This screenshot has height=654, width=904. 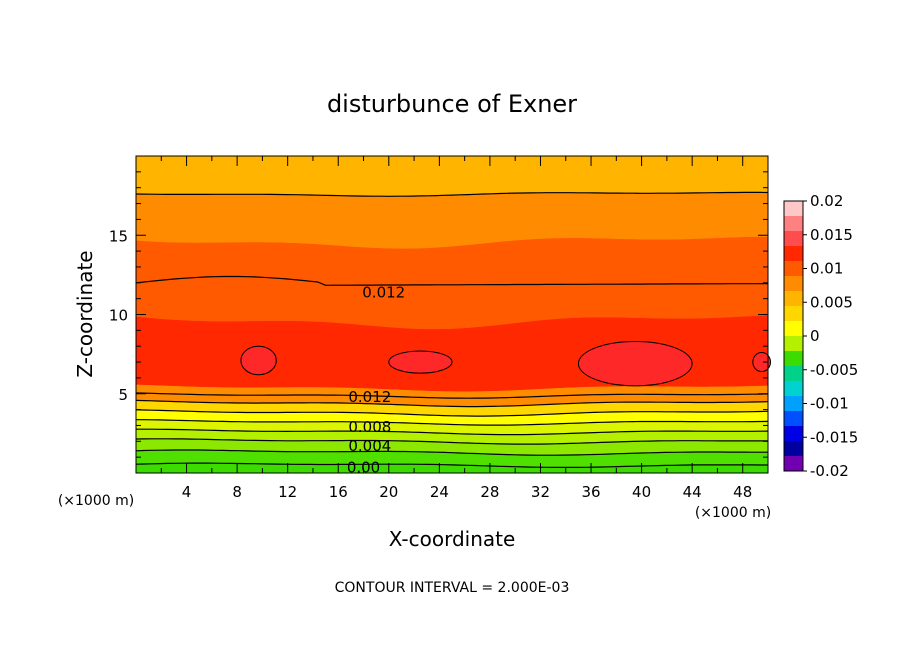 I want to click on contour-label-3: 0.004, so click(x=369, y=446).